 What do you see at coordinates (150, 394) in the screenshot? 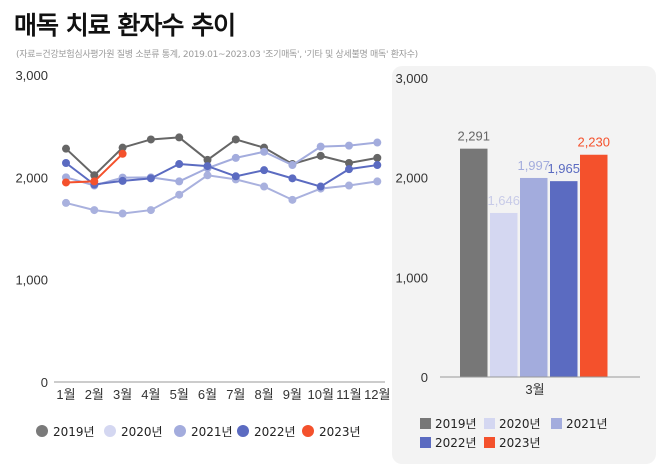
I see `line-x-tick-label: 4월` at bounding box center [150, 394].